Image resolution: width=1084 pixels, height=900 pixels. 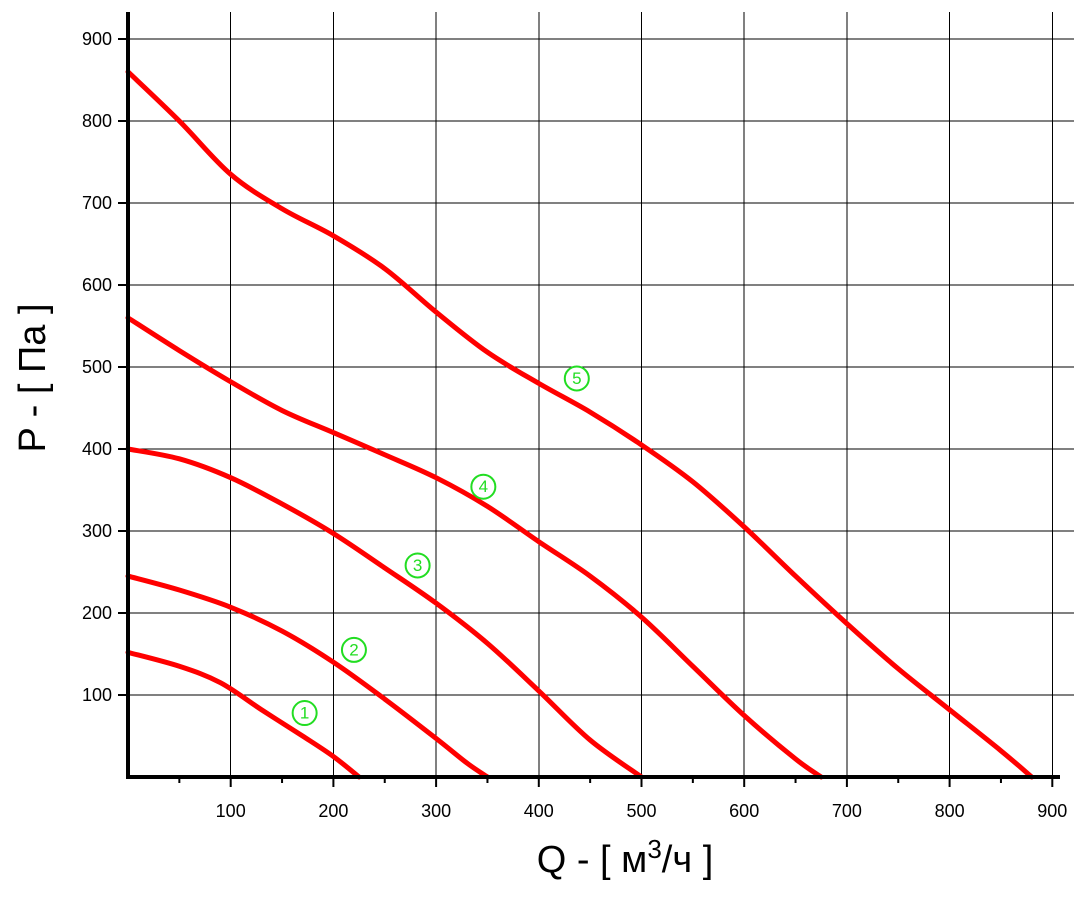 What do you see at coordinates (97, 203) in the screenshot?
I see `y-tick-label-700: 700` at bounding box center [97, 203].